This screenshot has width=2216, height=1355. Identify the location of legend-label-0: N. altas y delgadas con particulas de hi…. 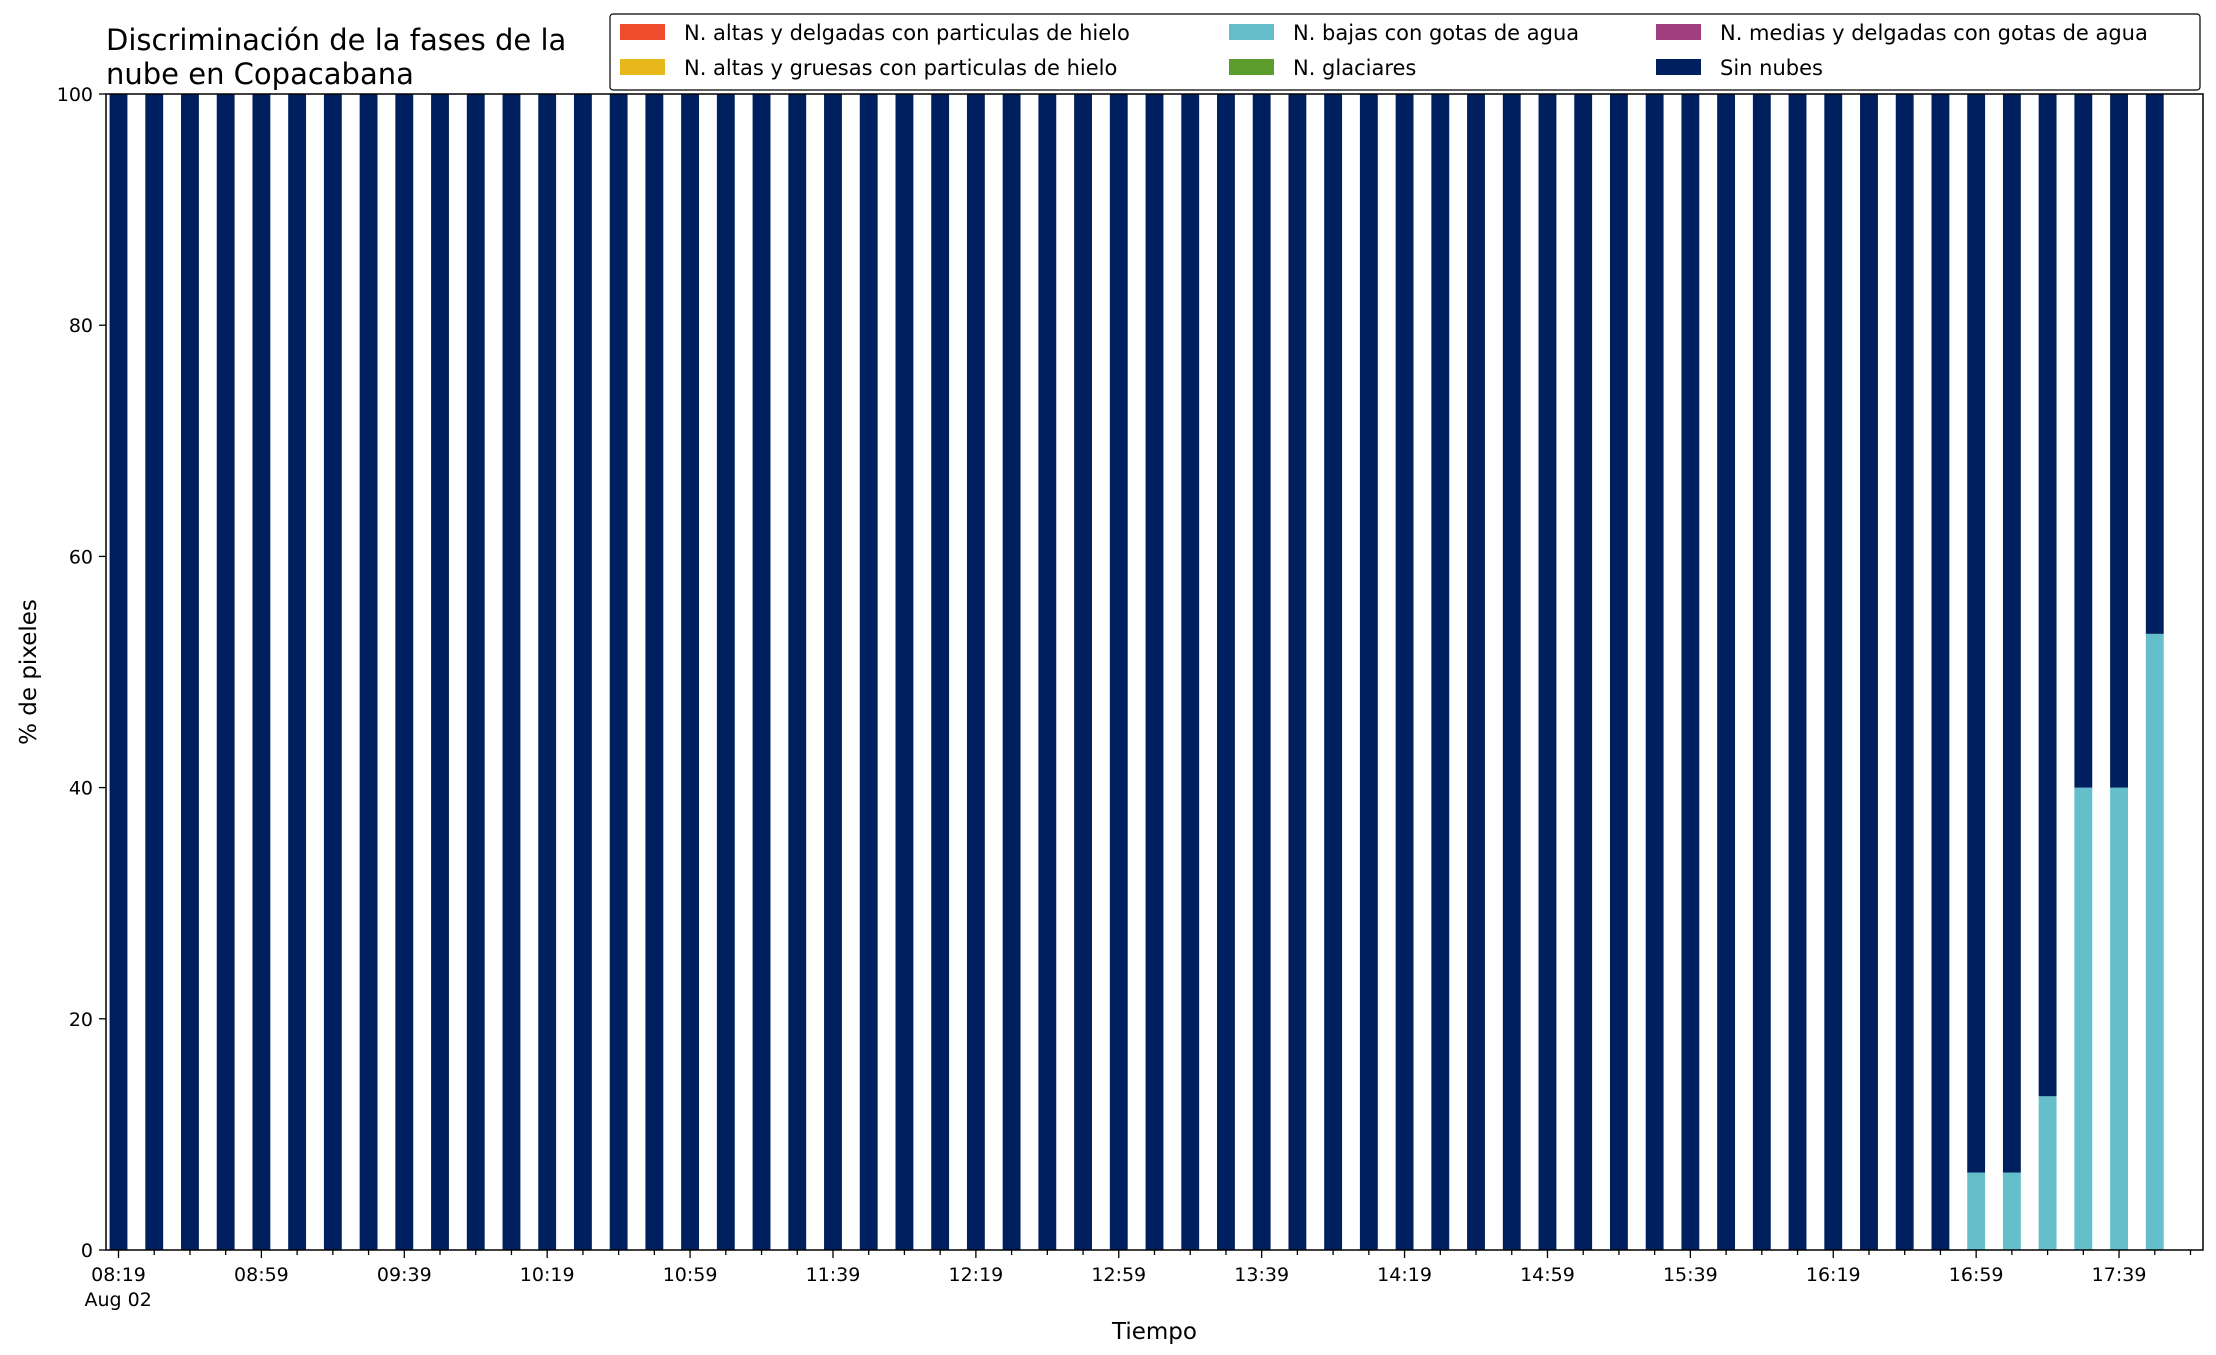
(907, 33).